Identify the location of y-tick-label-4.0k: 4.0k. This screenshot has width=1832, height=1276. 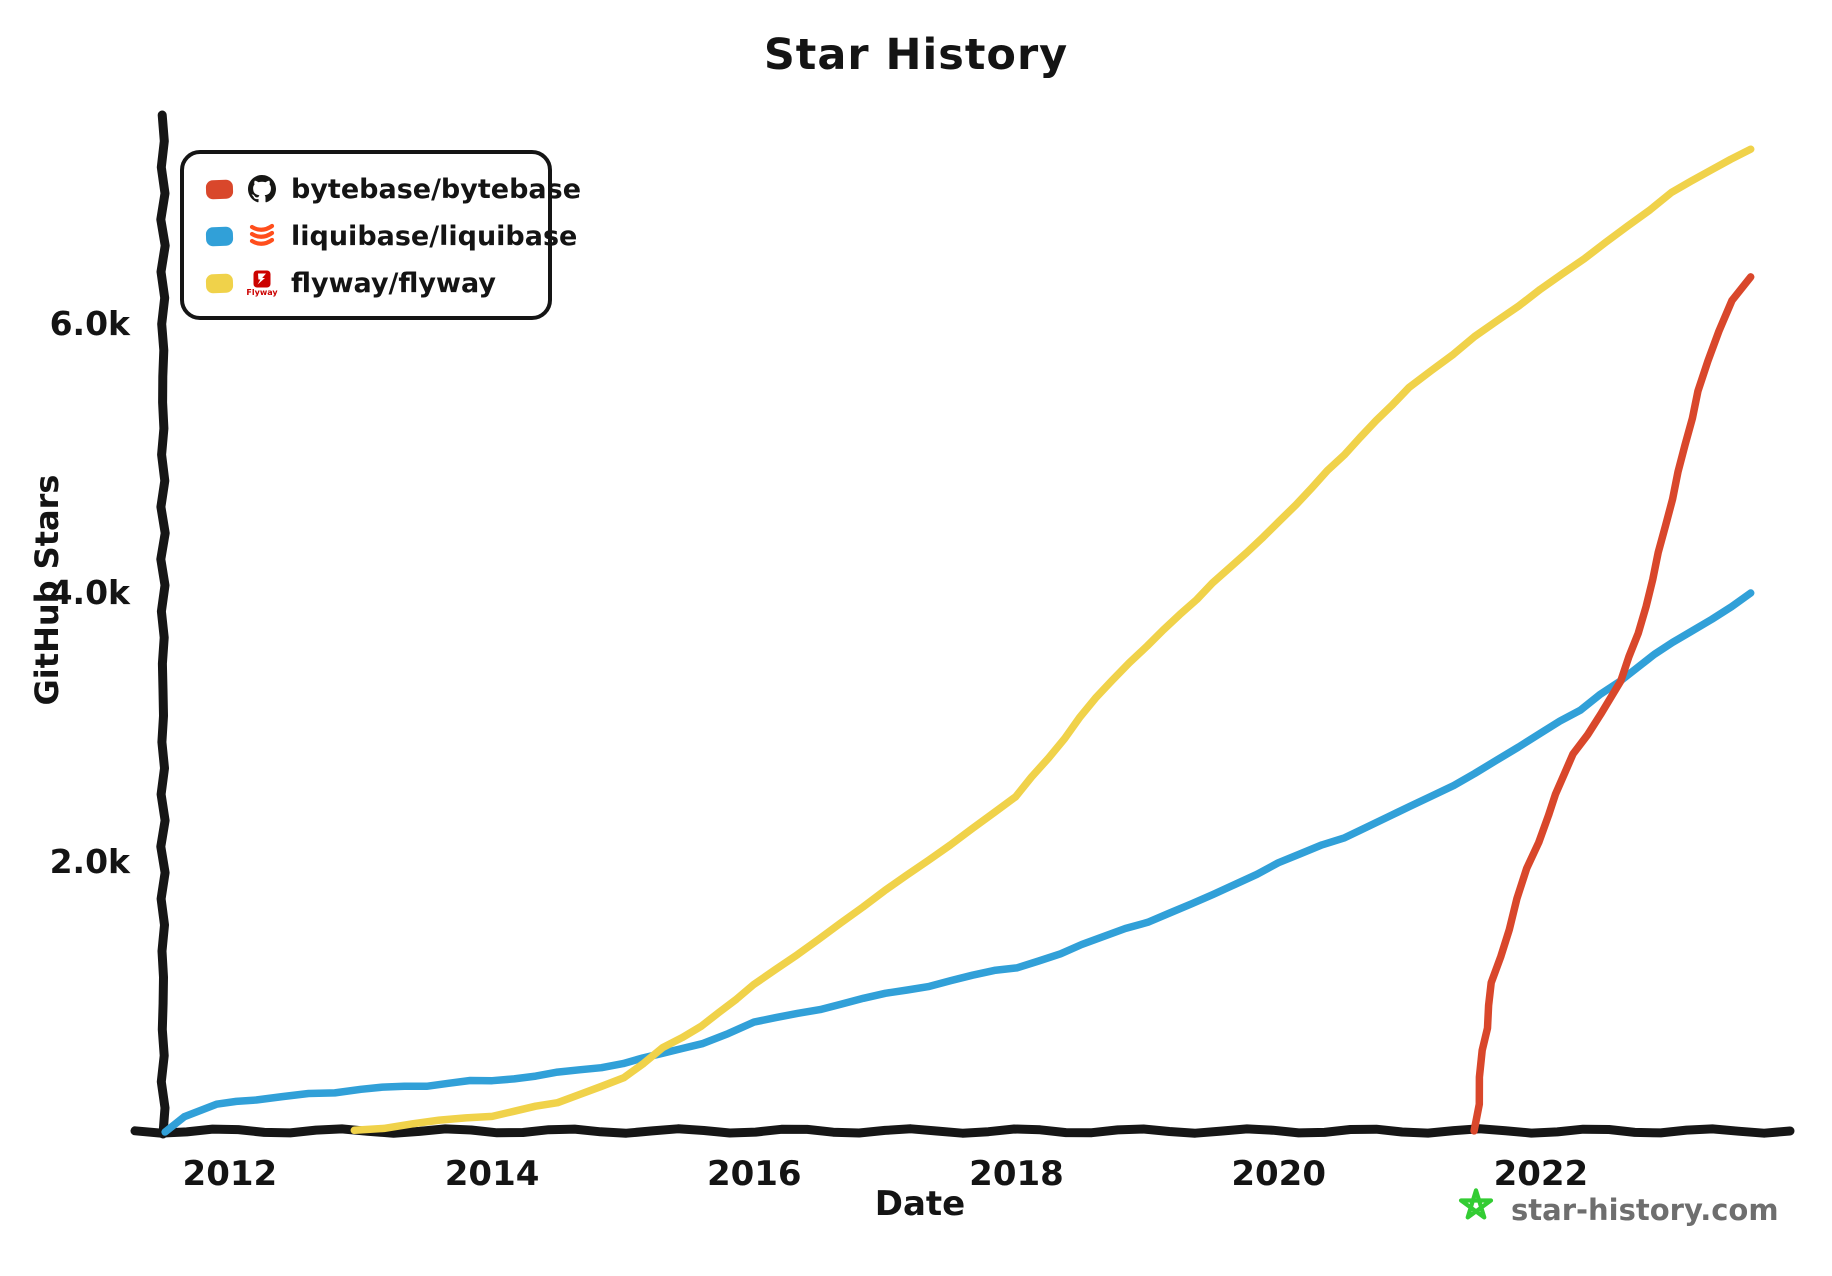
(90, 592).